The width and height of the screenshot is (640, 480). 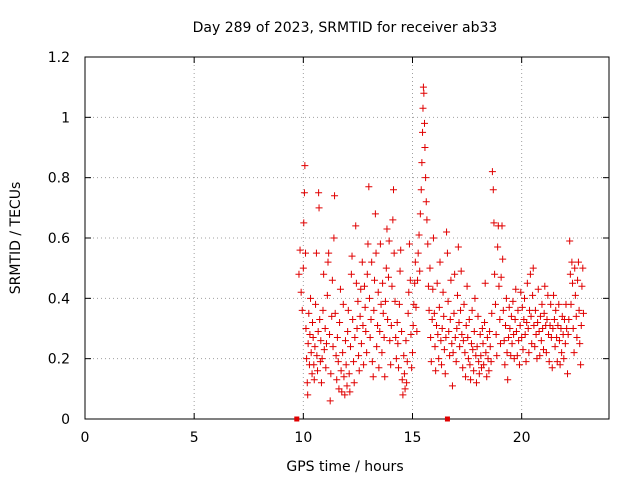 I want to click on y-tick-label: 0.2, so click(x=59, y=360).